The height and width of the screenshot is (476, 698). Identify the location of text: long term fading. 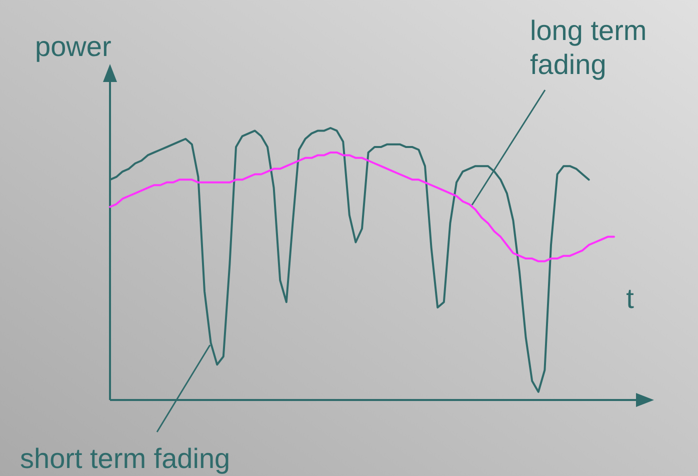
(588, 47).